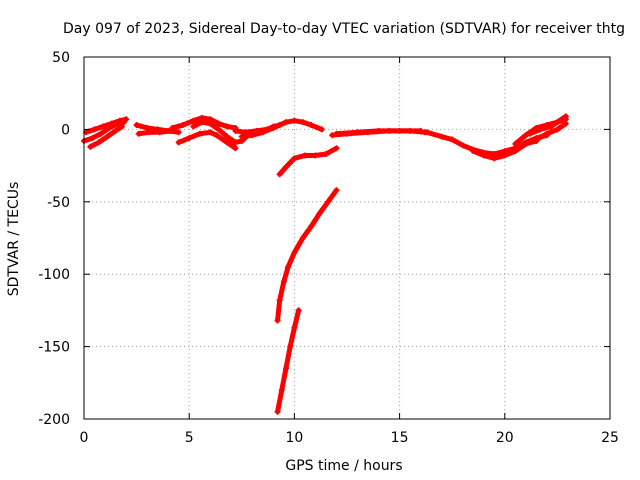  I want to click on series-arc-g, so click(207, 140).